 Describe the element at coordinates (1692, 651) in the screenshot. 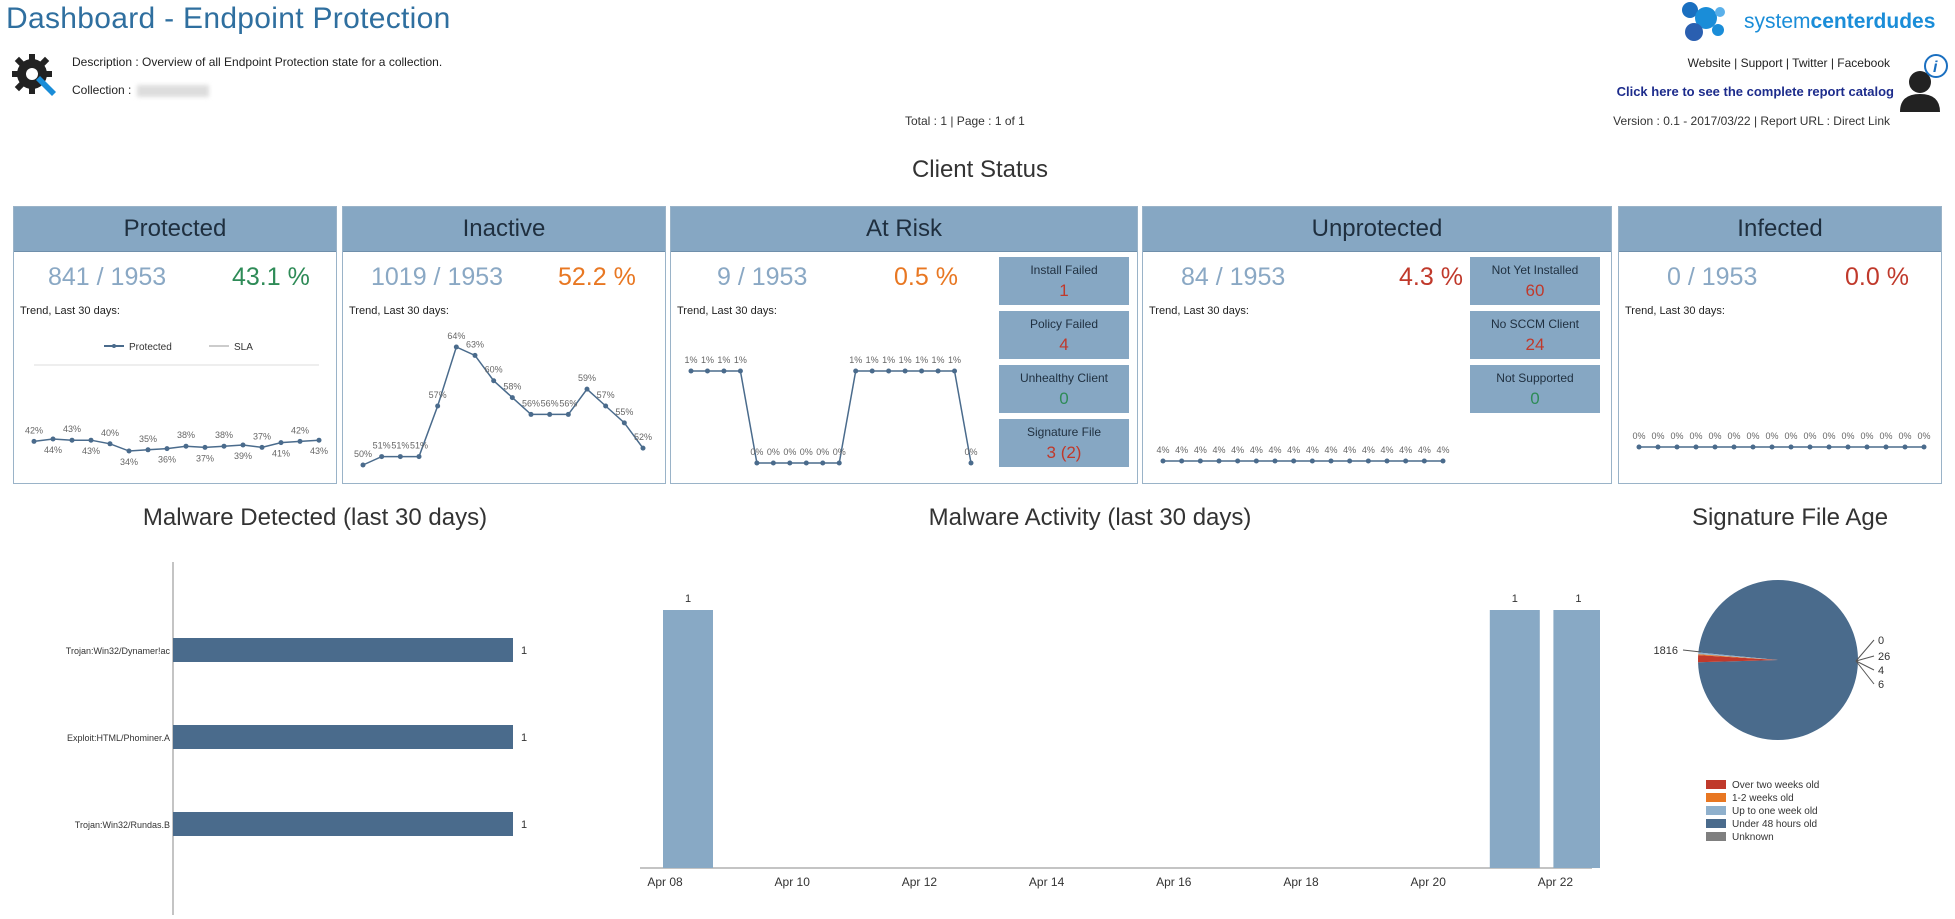

I see `label-leader` at that location.